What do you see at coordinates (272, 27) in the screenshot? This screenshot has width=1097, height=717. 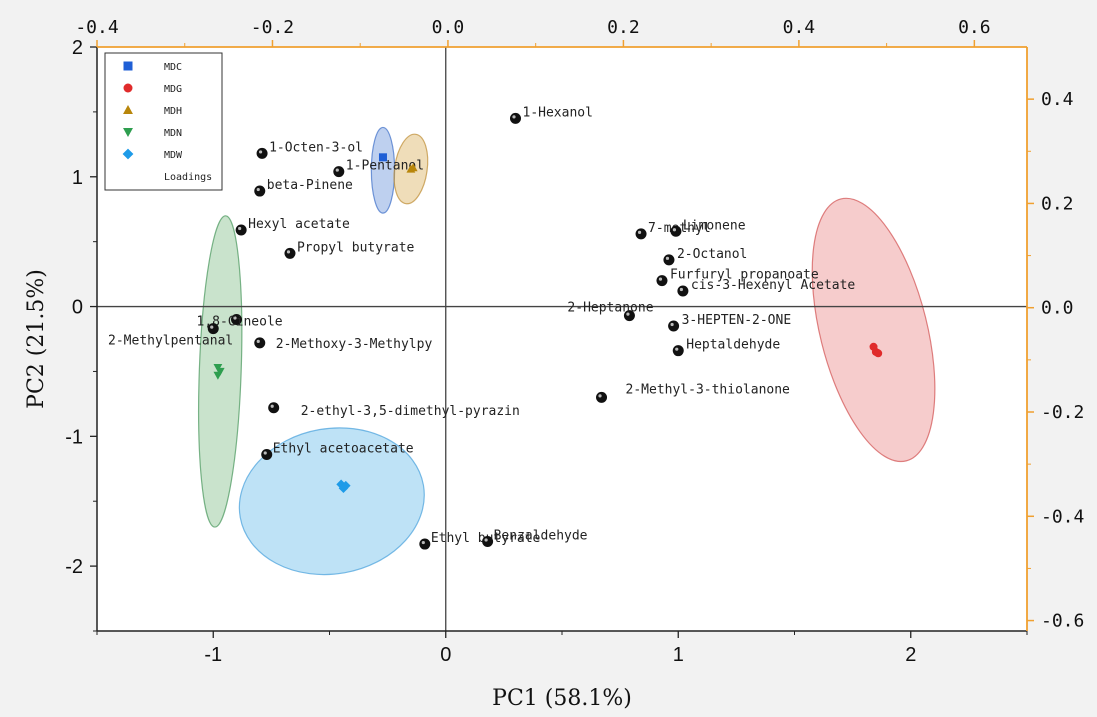 I see `top-tick-label: -0.2` at bounding box center [272, 27].